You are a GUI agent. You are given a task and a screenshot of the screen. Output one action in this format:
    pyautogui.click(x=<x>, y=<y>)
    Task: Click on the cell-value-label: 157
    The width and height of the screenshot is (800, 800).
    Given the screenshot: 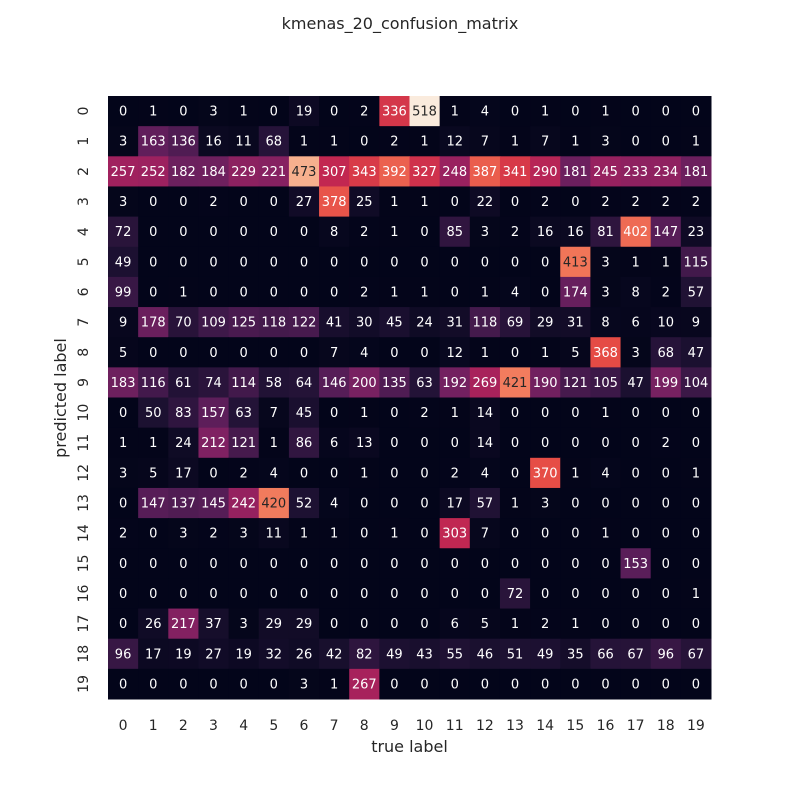 What is the action you would take?
    pyautogui.click(x=213, y=413)
    